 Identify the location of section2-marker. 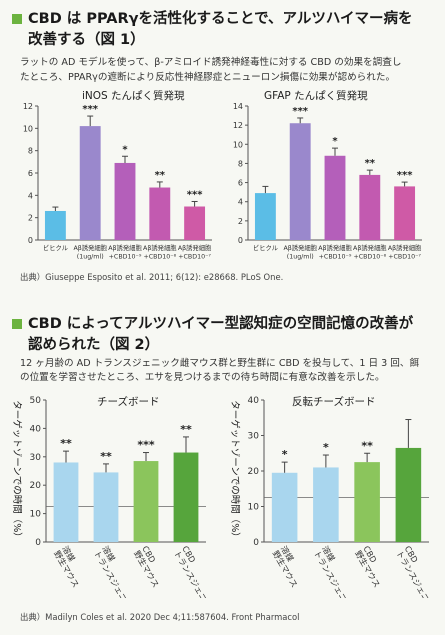
(17, 324).